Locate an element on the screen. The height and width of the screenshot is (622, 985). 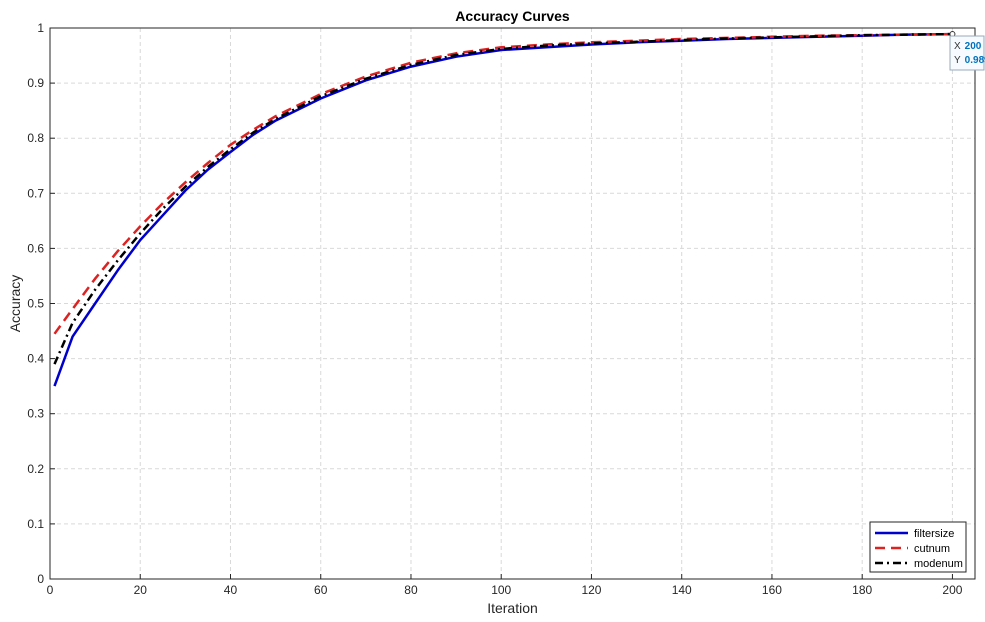
datatip-box is located at coordinates (967, 53).